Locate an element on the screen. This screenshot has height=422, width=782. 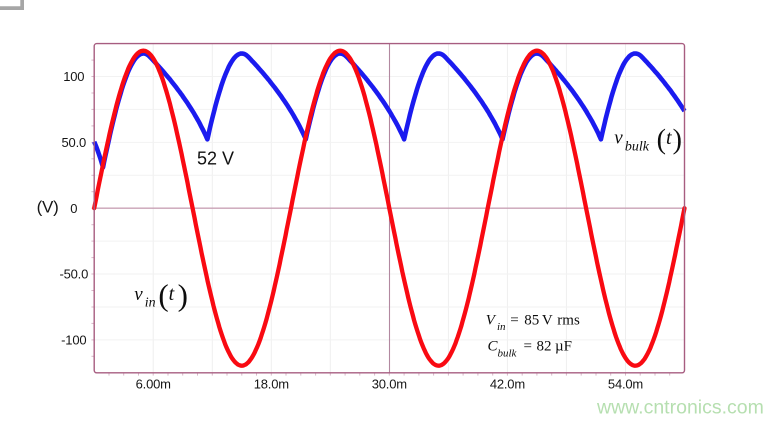
svg-text: 100 is located at coordinates (73, 76).